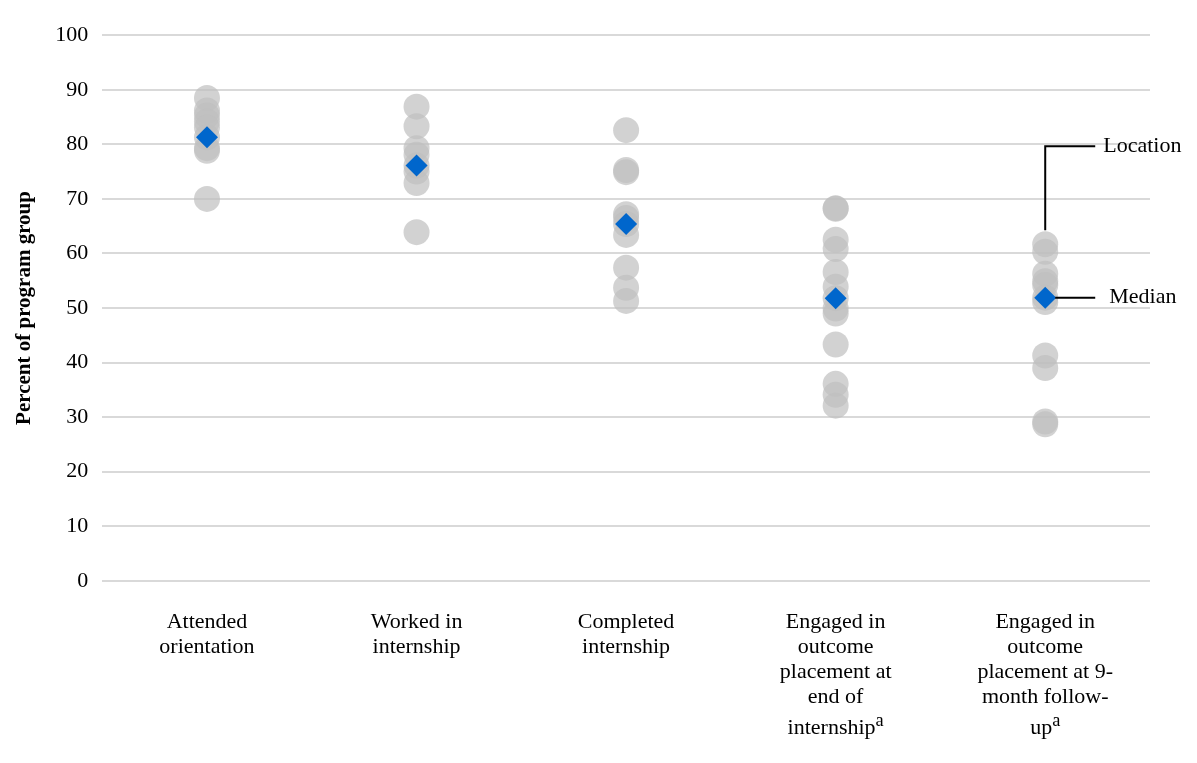  Describe the element at coordinates (77, 525) in the screenshot. I see `y-tick-label: 10` at that location.